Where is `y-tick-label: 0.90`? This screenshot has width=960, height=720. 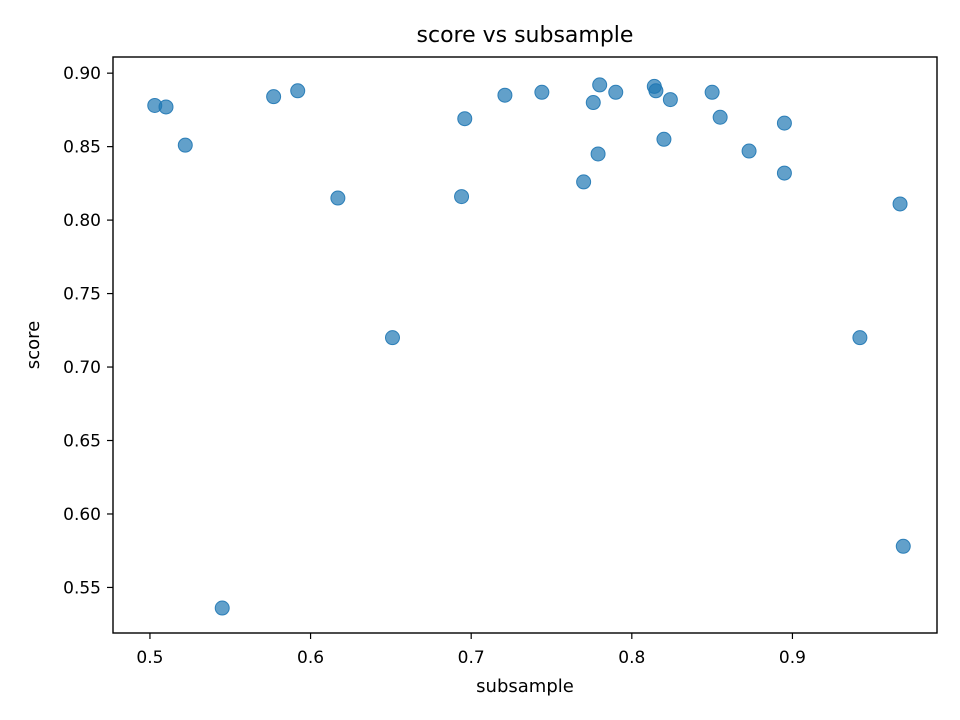 y-tick-label: 0.90 is located at coordinates (82, 74).